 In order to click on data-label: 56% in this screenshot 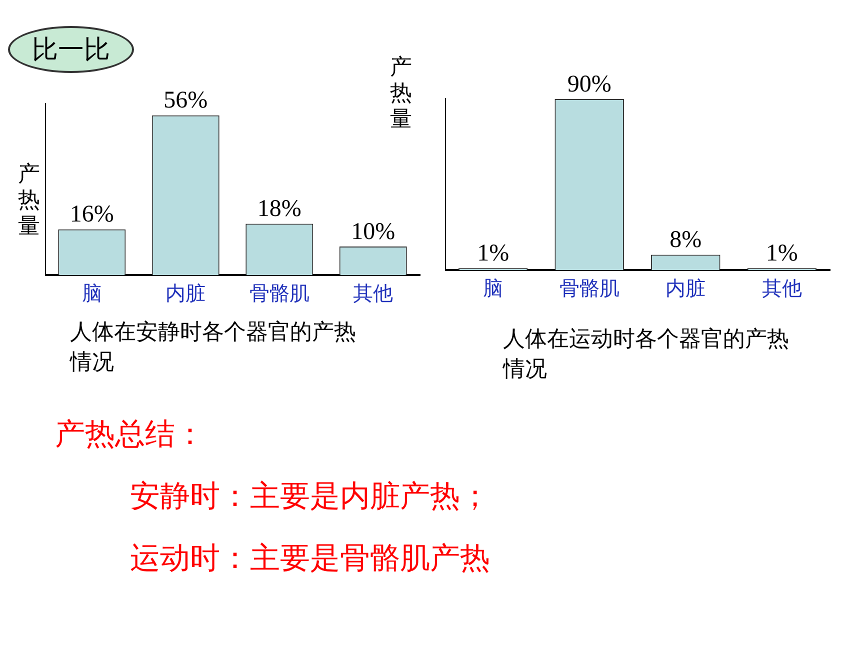, I will do `click(186, 101)`.